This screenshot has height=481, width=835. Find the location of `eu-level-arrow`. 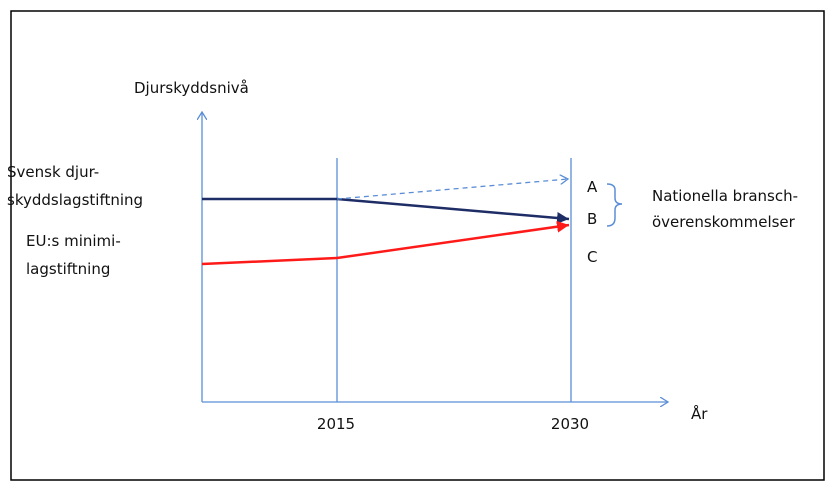

eu-level-arrow is located at coordinates (453, 240).